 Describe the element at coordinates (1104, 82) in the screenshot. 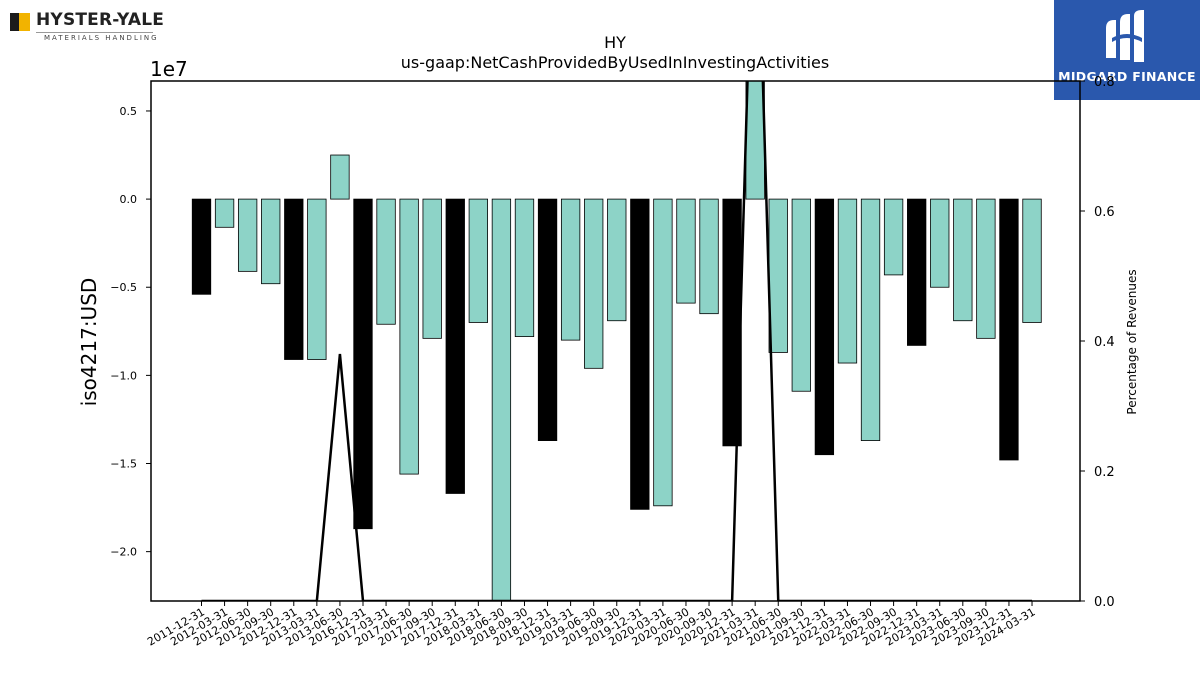

I see `y2-tick-label: 0.8` at that location.